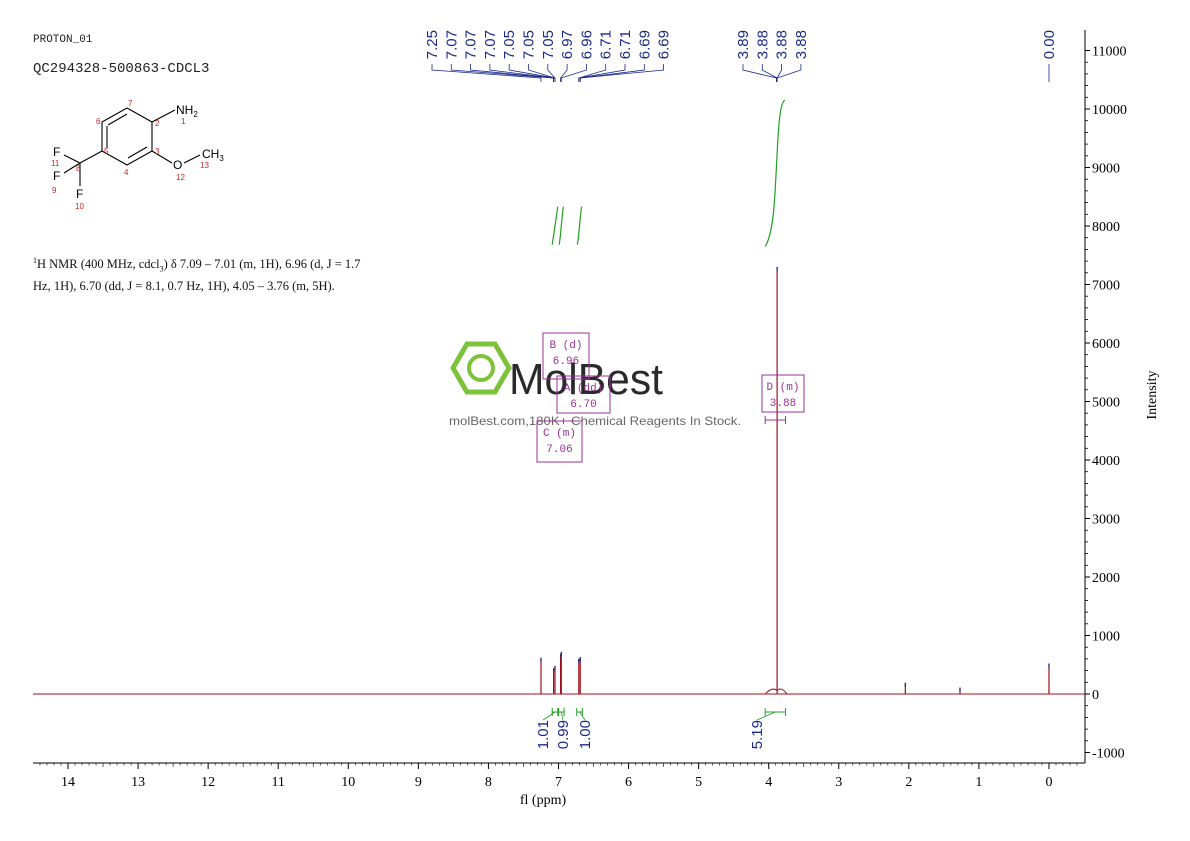  What do you see at coordinates (664, 714) in the screenshot?
I see `integral-brackets` at bounding box center [664, 714].